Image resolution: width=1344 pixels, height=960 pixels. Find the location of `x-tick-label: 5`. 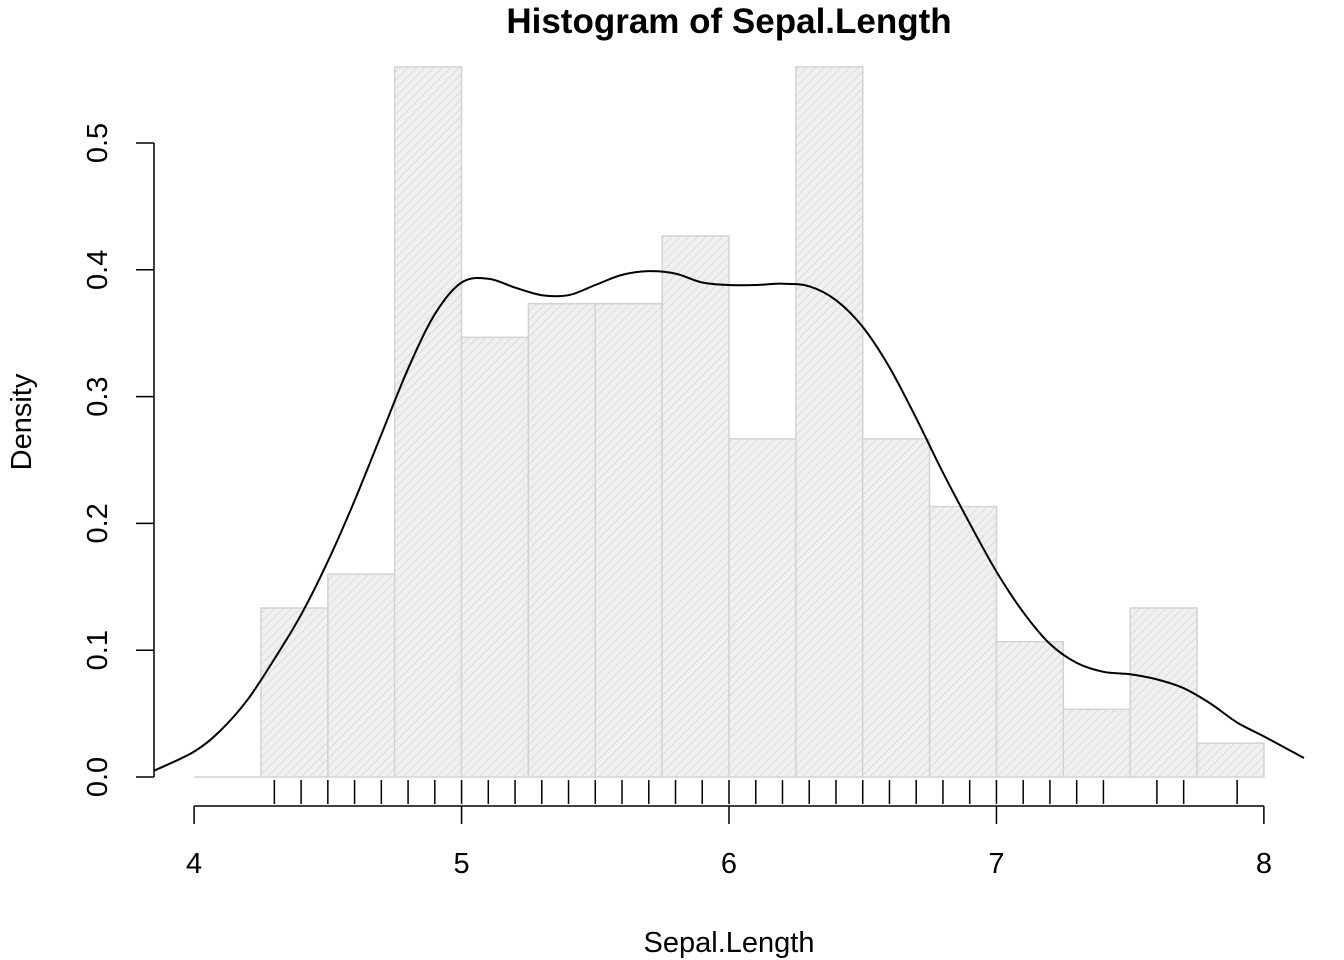

x-tick-label: 5 is located at coordinates (461, 864).